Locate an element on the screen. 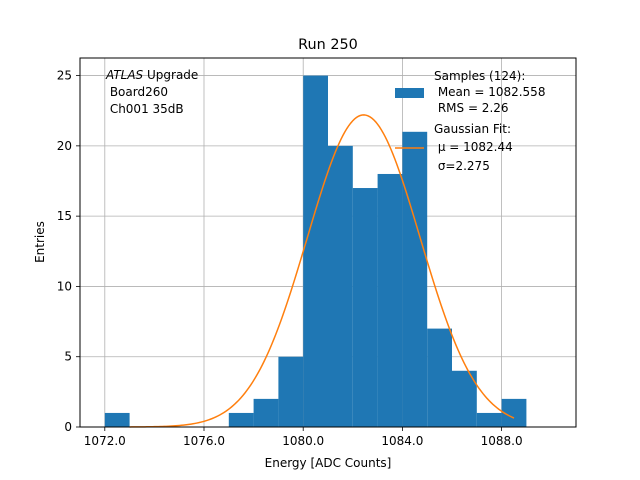 The image size is (640, 480). x-axis-label: Energy [ADC Counts] is located at coordinates (328, 463).